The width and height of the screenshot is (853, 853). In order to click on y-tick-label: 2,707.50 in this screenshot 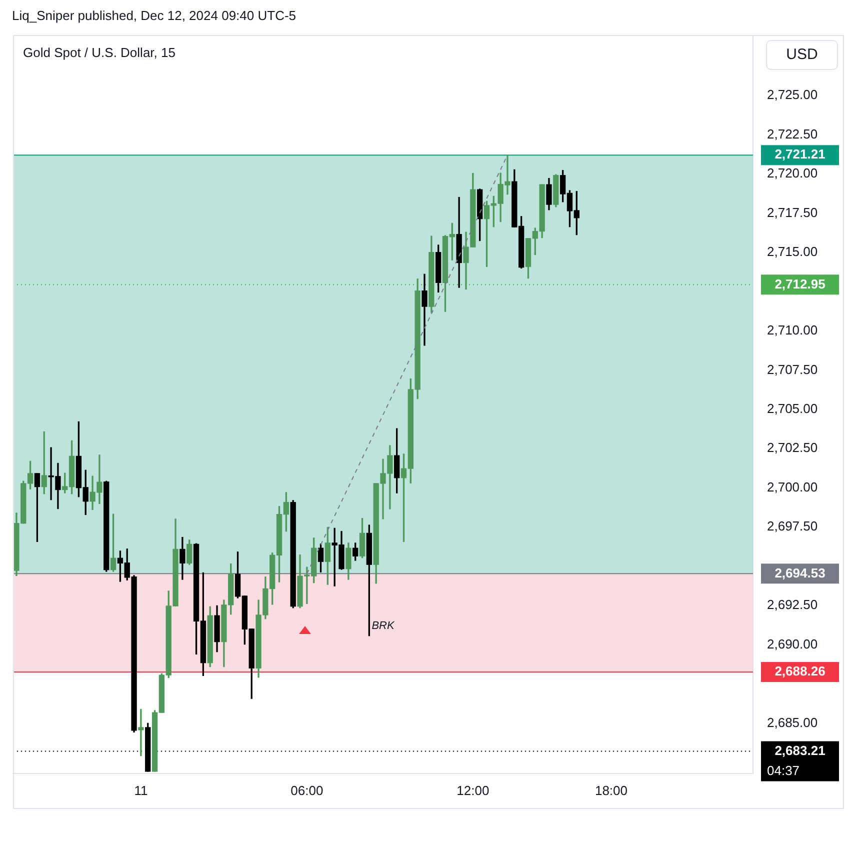, I will do `click(792, 369)`.